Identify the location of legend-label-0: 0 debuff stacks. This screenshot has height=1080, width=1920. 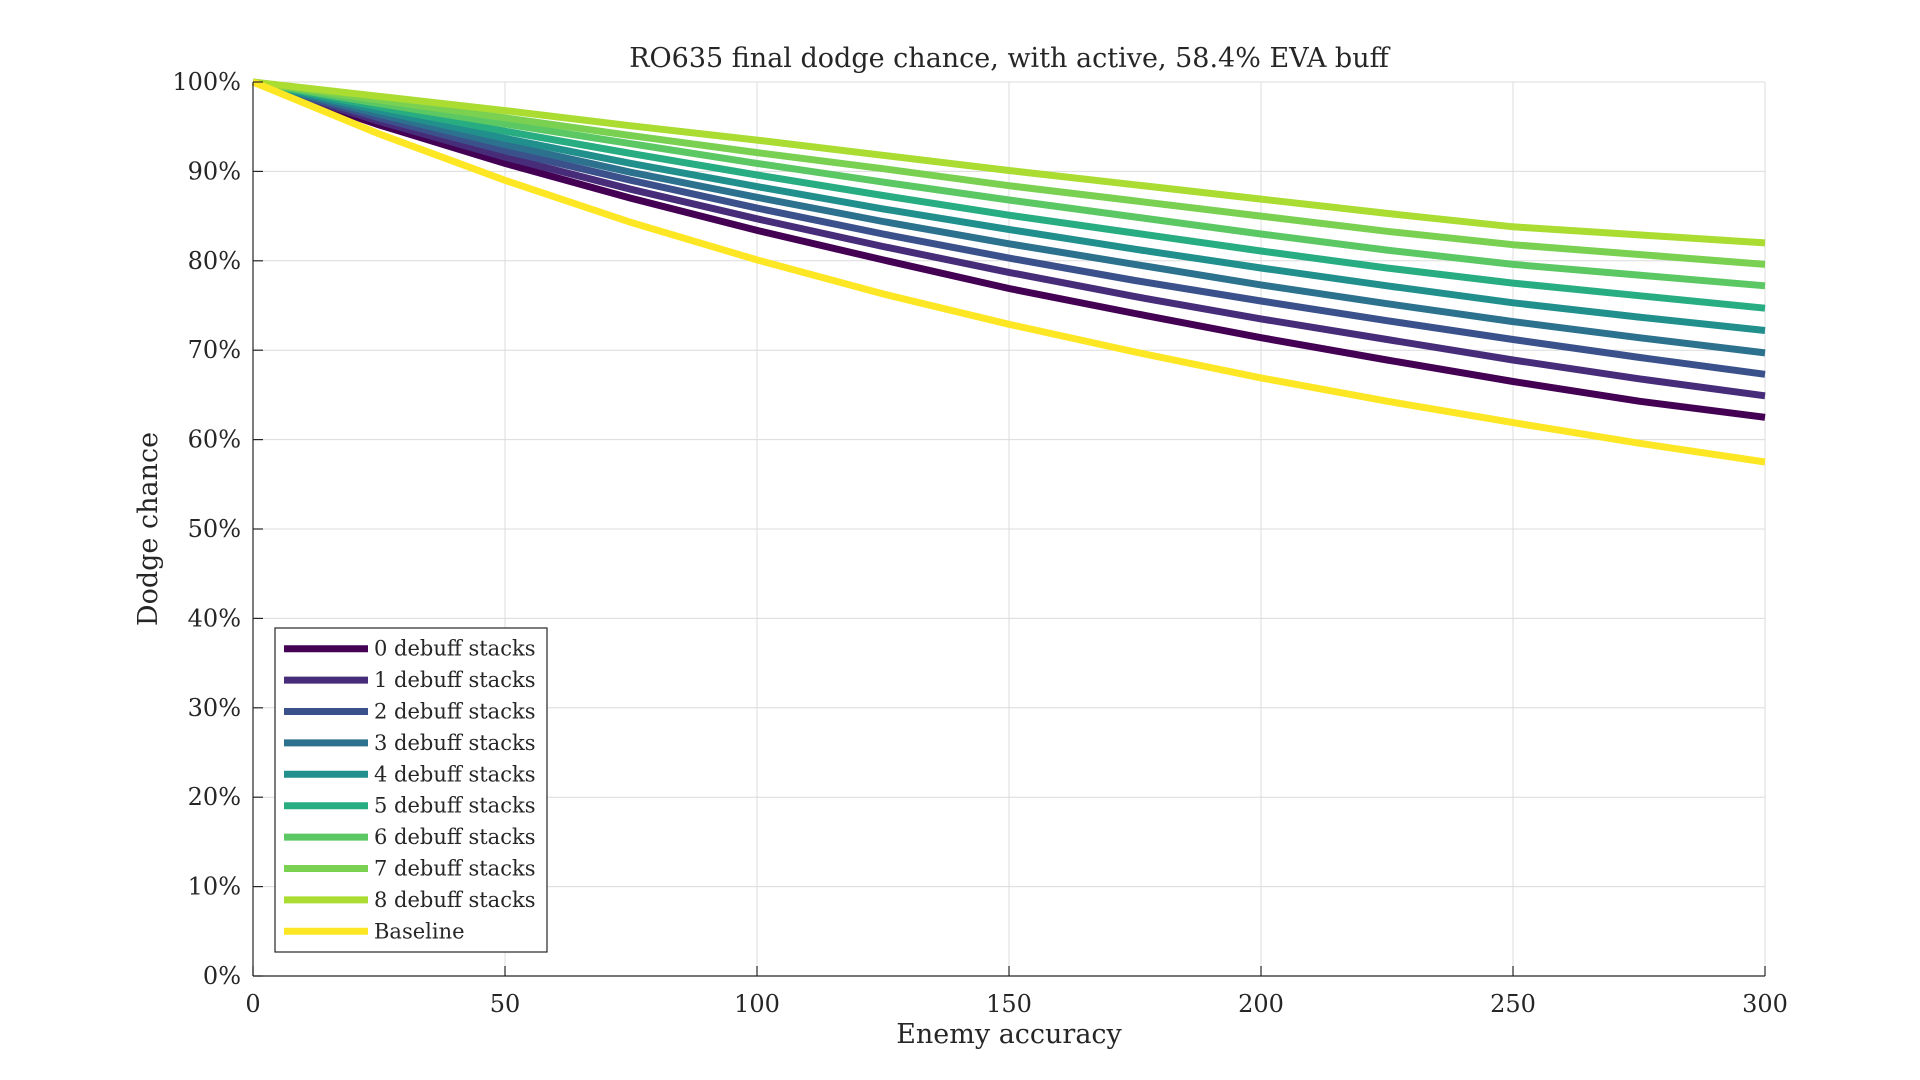
(454, 649).